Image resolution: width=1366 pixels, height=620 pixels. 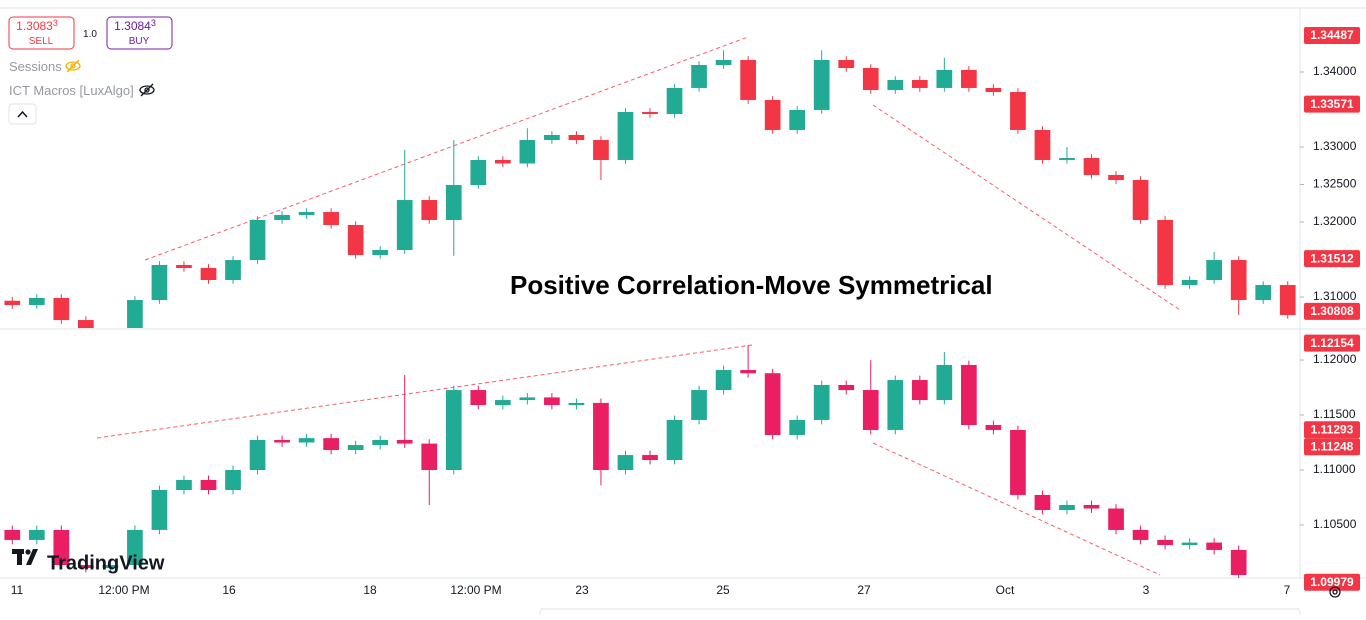 I want to click on price-pip: 3, so click(x=55, y=23).